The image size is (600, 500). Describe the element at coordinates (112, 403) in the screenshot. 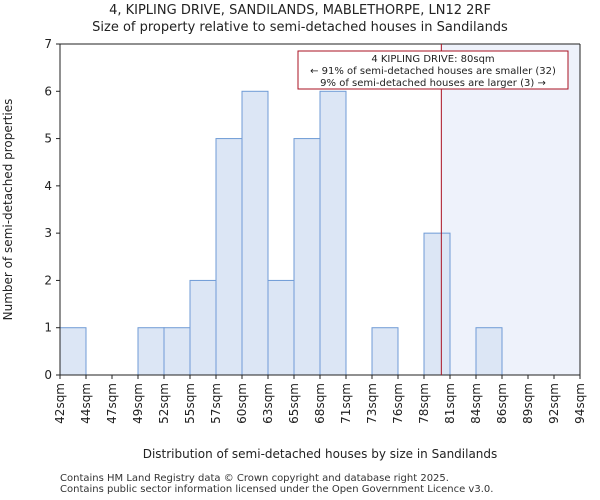

I see `x-tick-label: 47sqm` at that location.